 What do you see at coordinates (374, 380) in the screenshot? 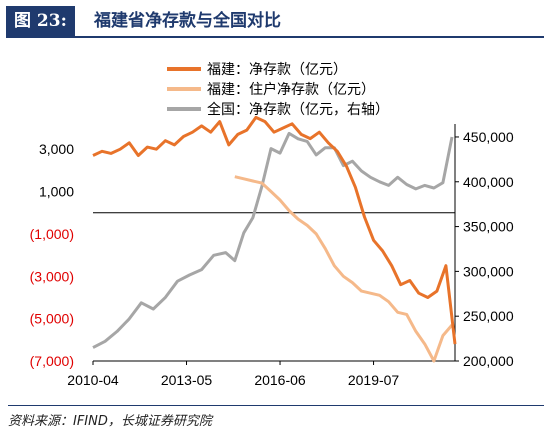
I see `x-tick-label: 2019-07` at bounding box center [374, 380].